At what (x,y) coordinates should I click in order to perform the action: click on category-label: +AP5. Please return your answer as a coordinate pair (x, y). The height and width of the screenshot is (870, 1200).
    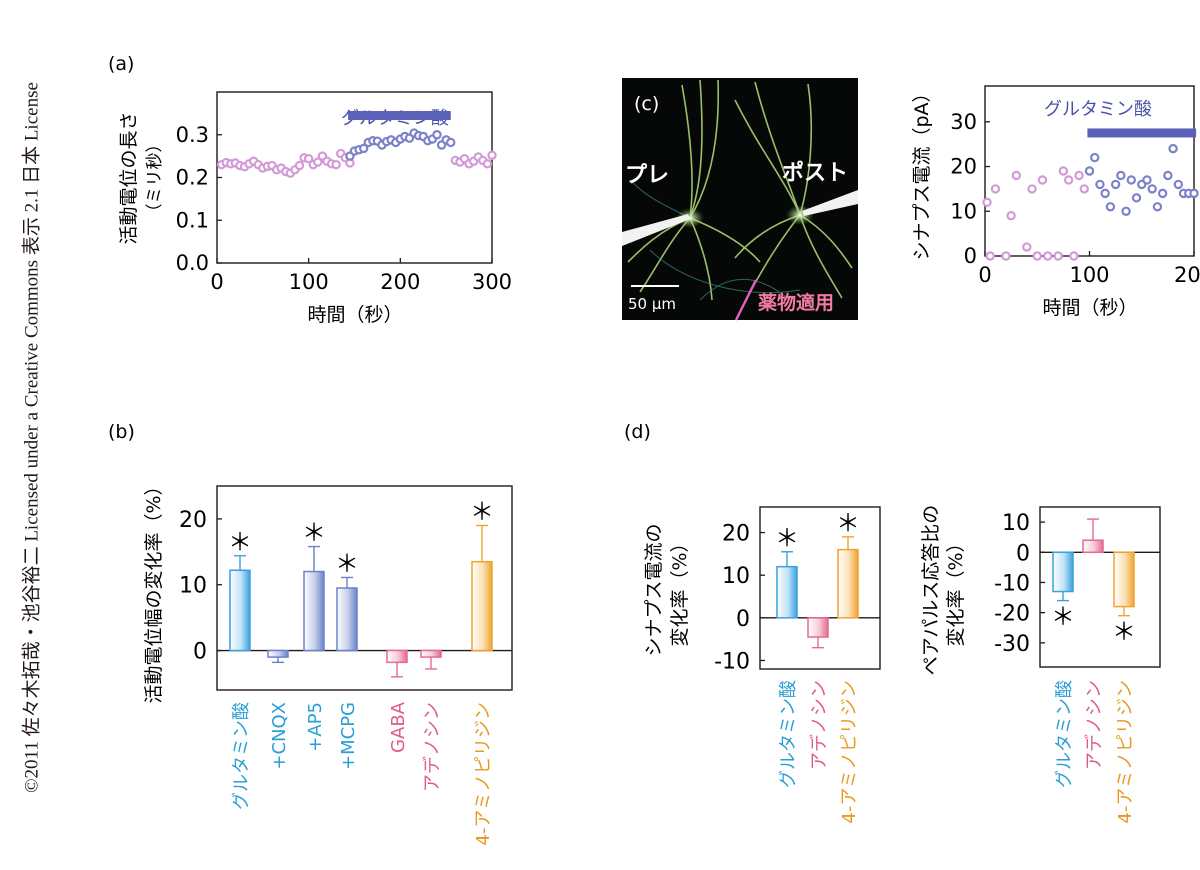
    Looking at the image, I should click on (315, 727).